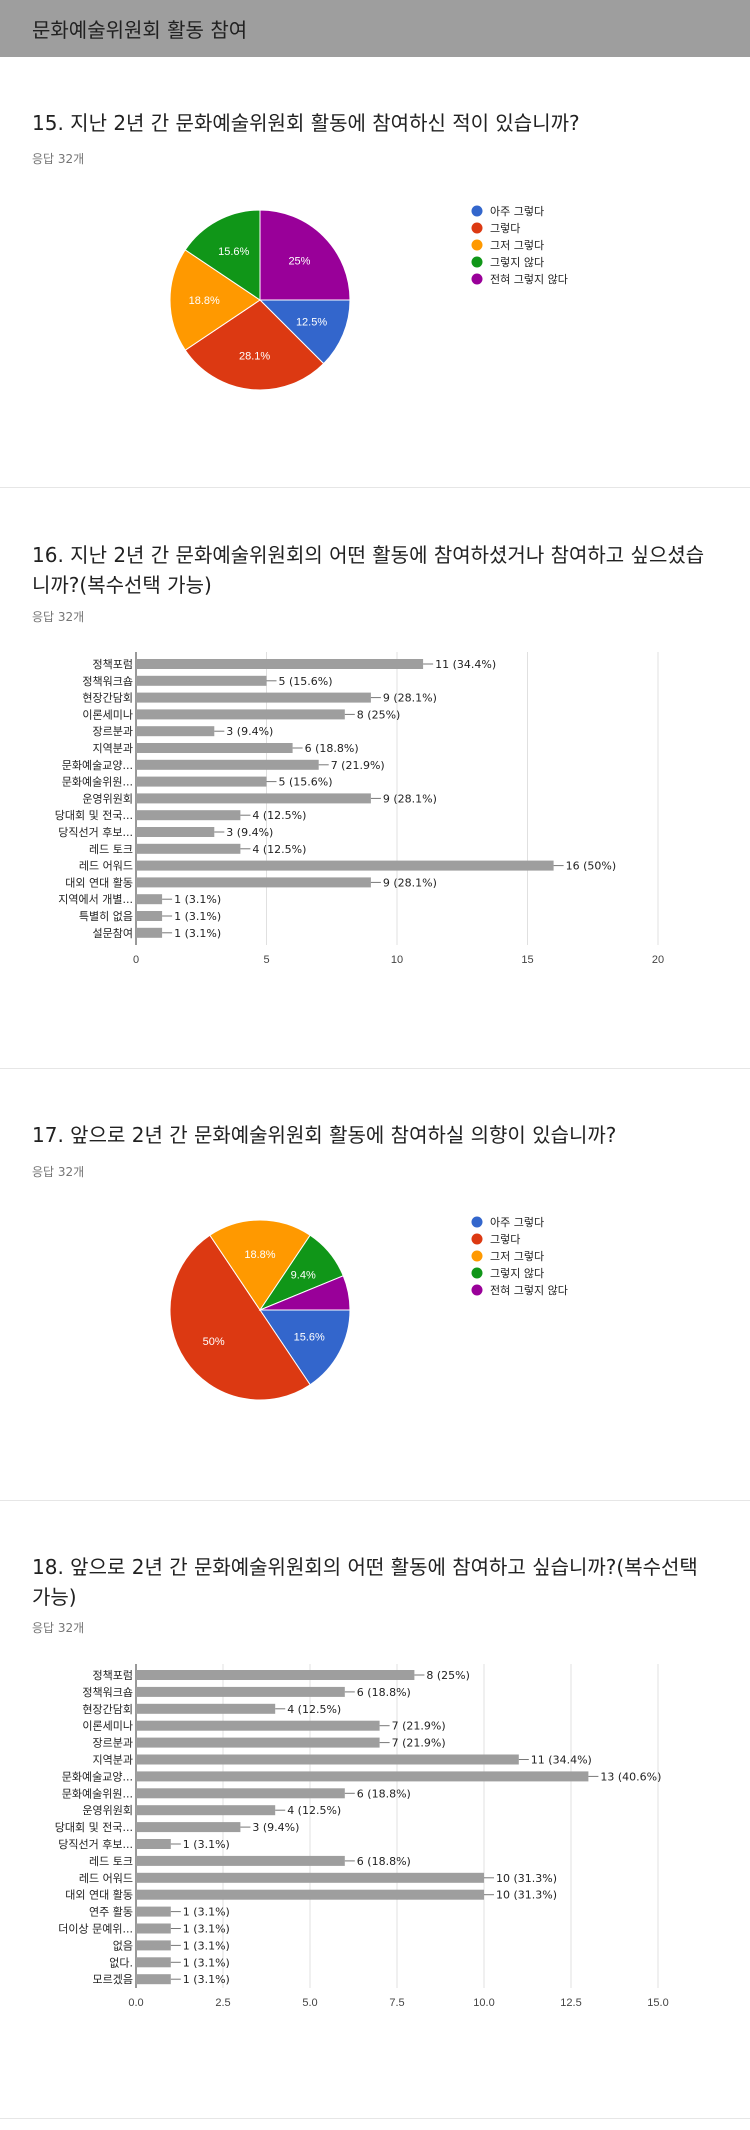  Describe the element at coordinates (123, 1945) in the screenshot. I see `bar-category-label: 없음` at that location.